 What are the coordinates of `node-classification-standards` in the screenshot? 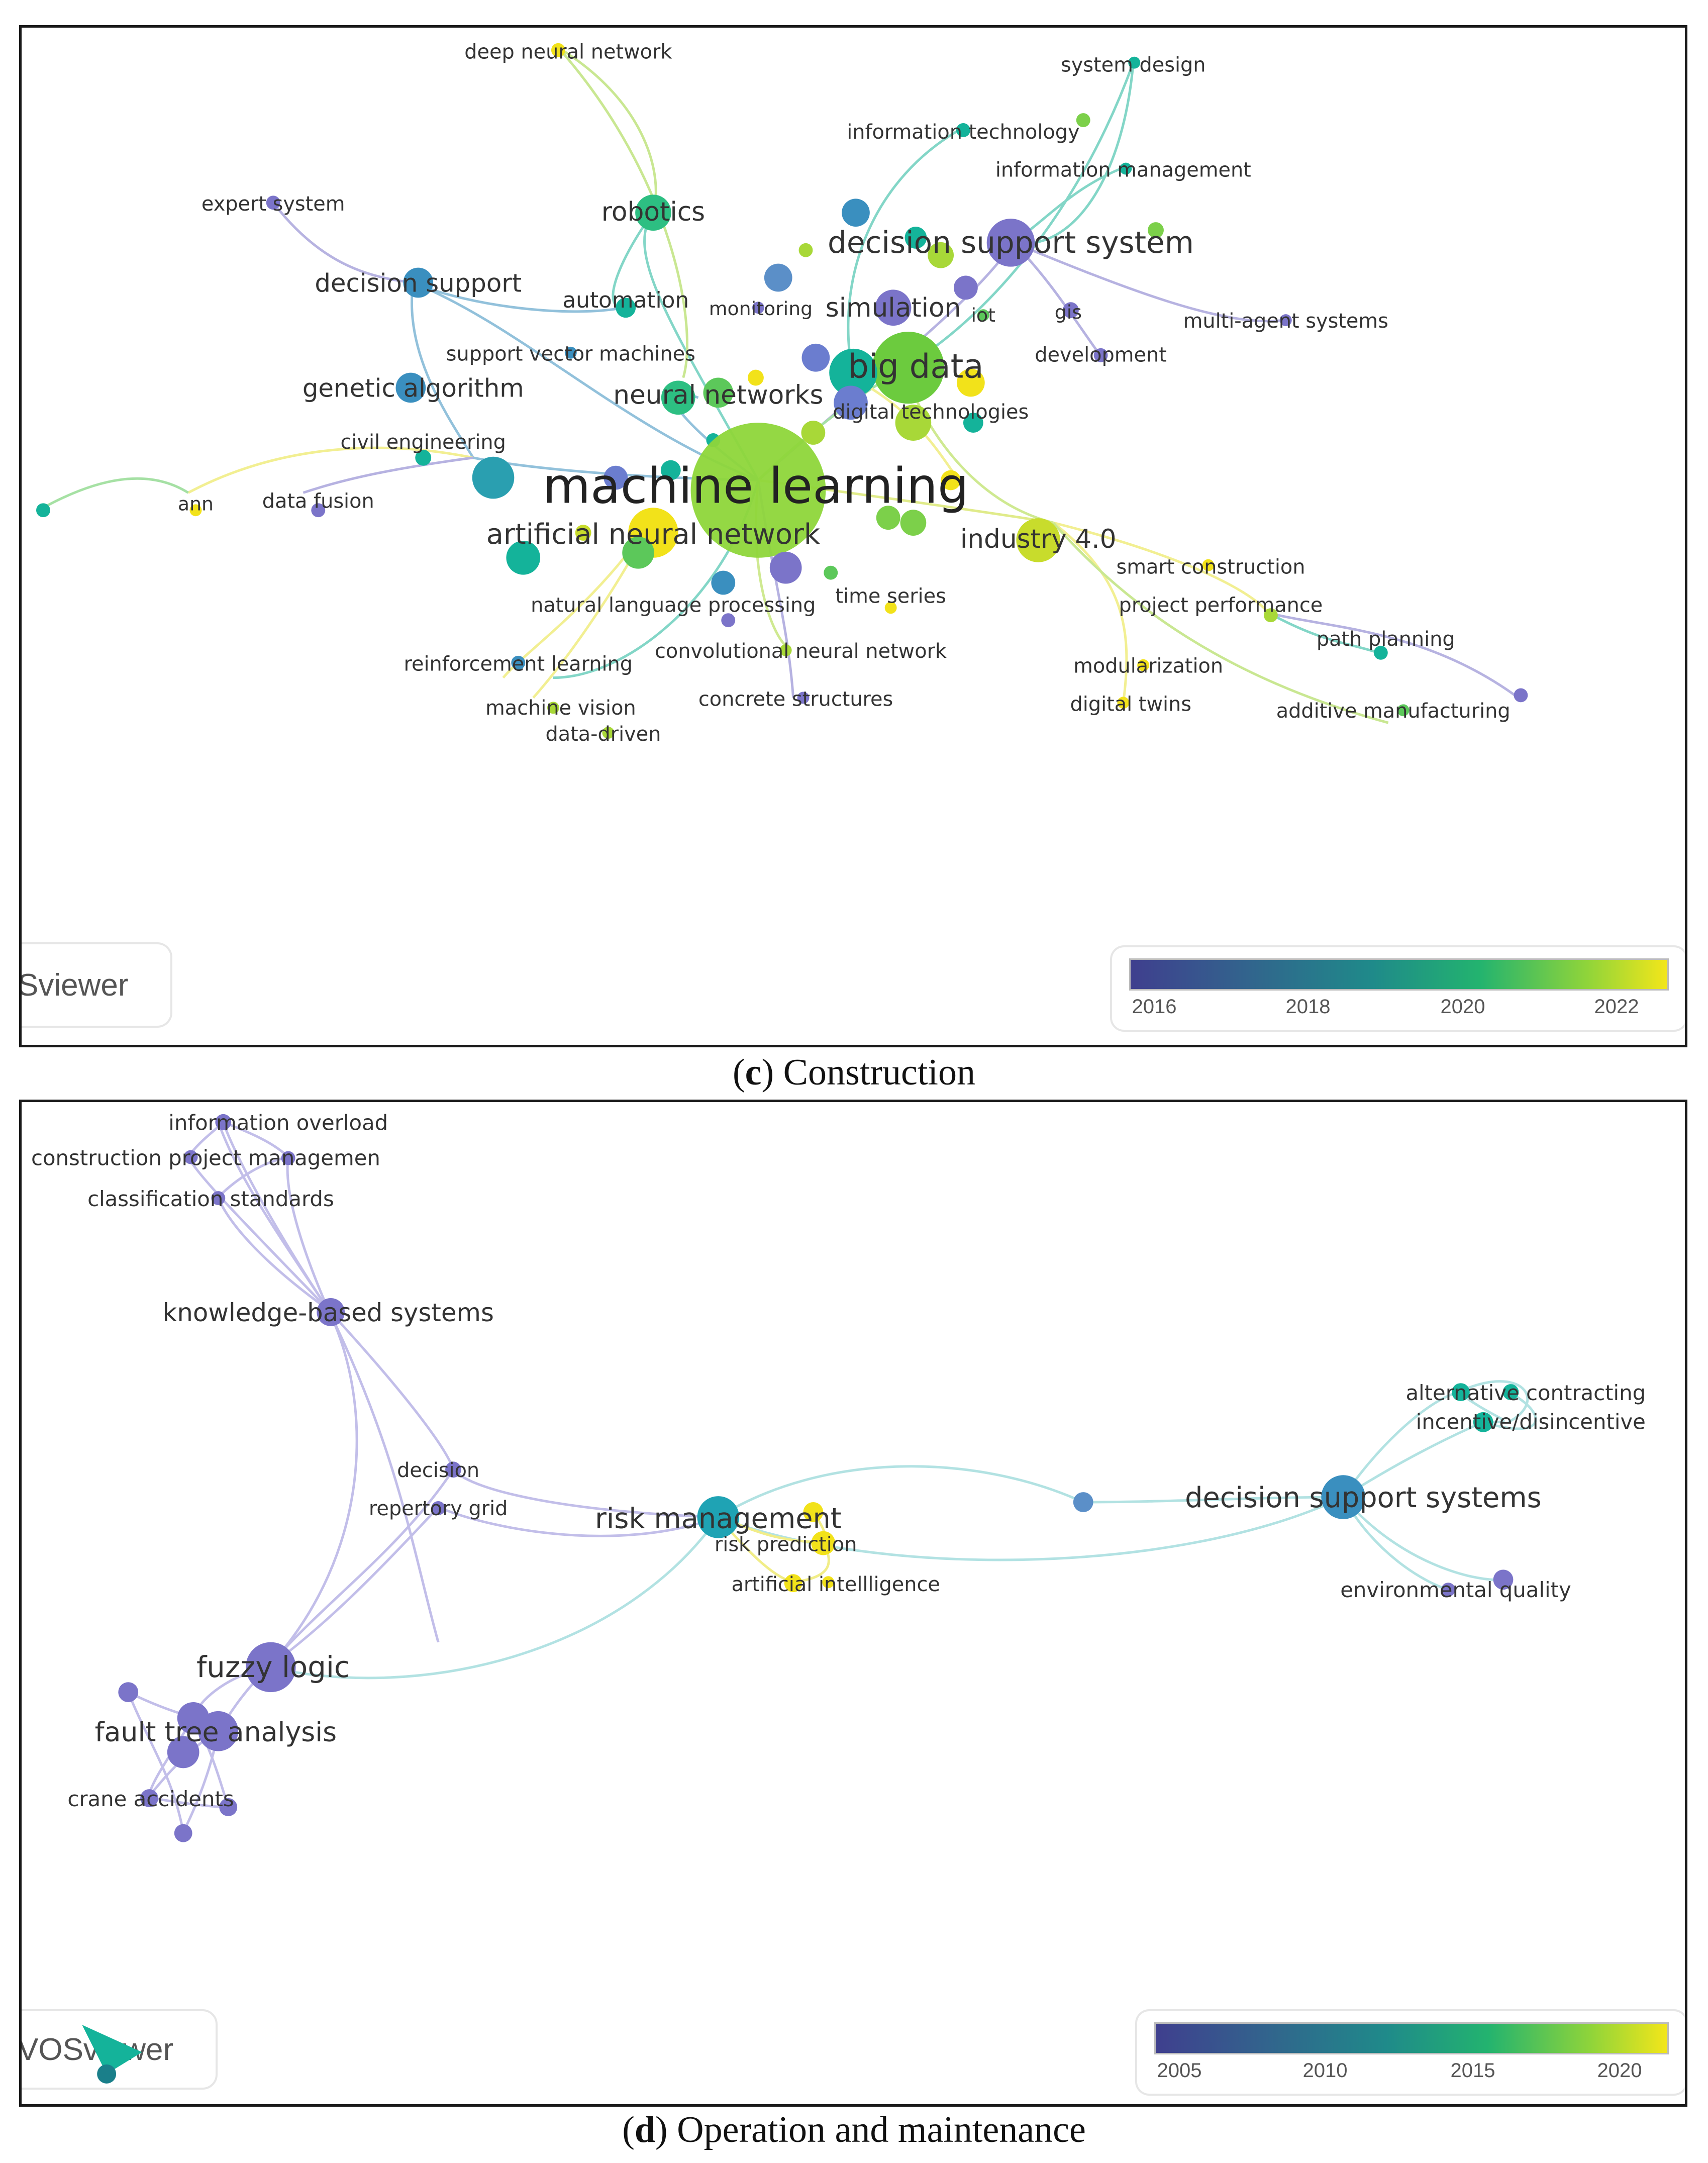 It's located at (218, 1198).